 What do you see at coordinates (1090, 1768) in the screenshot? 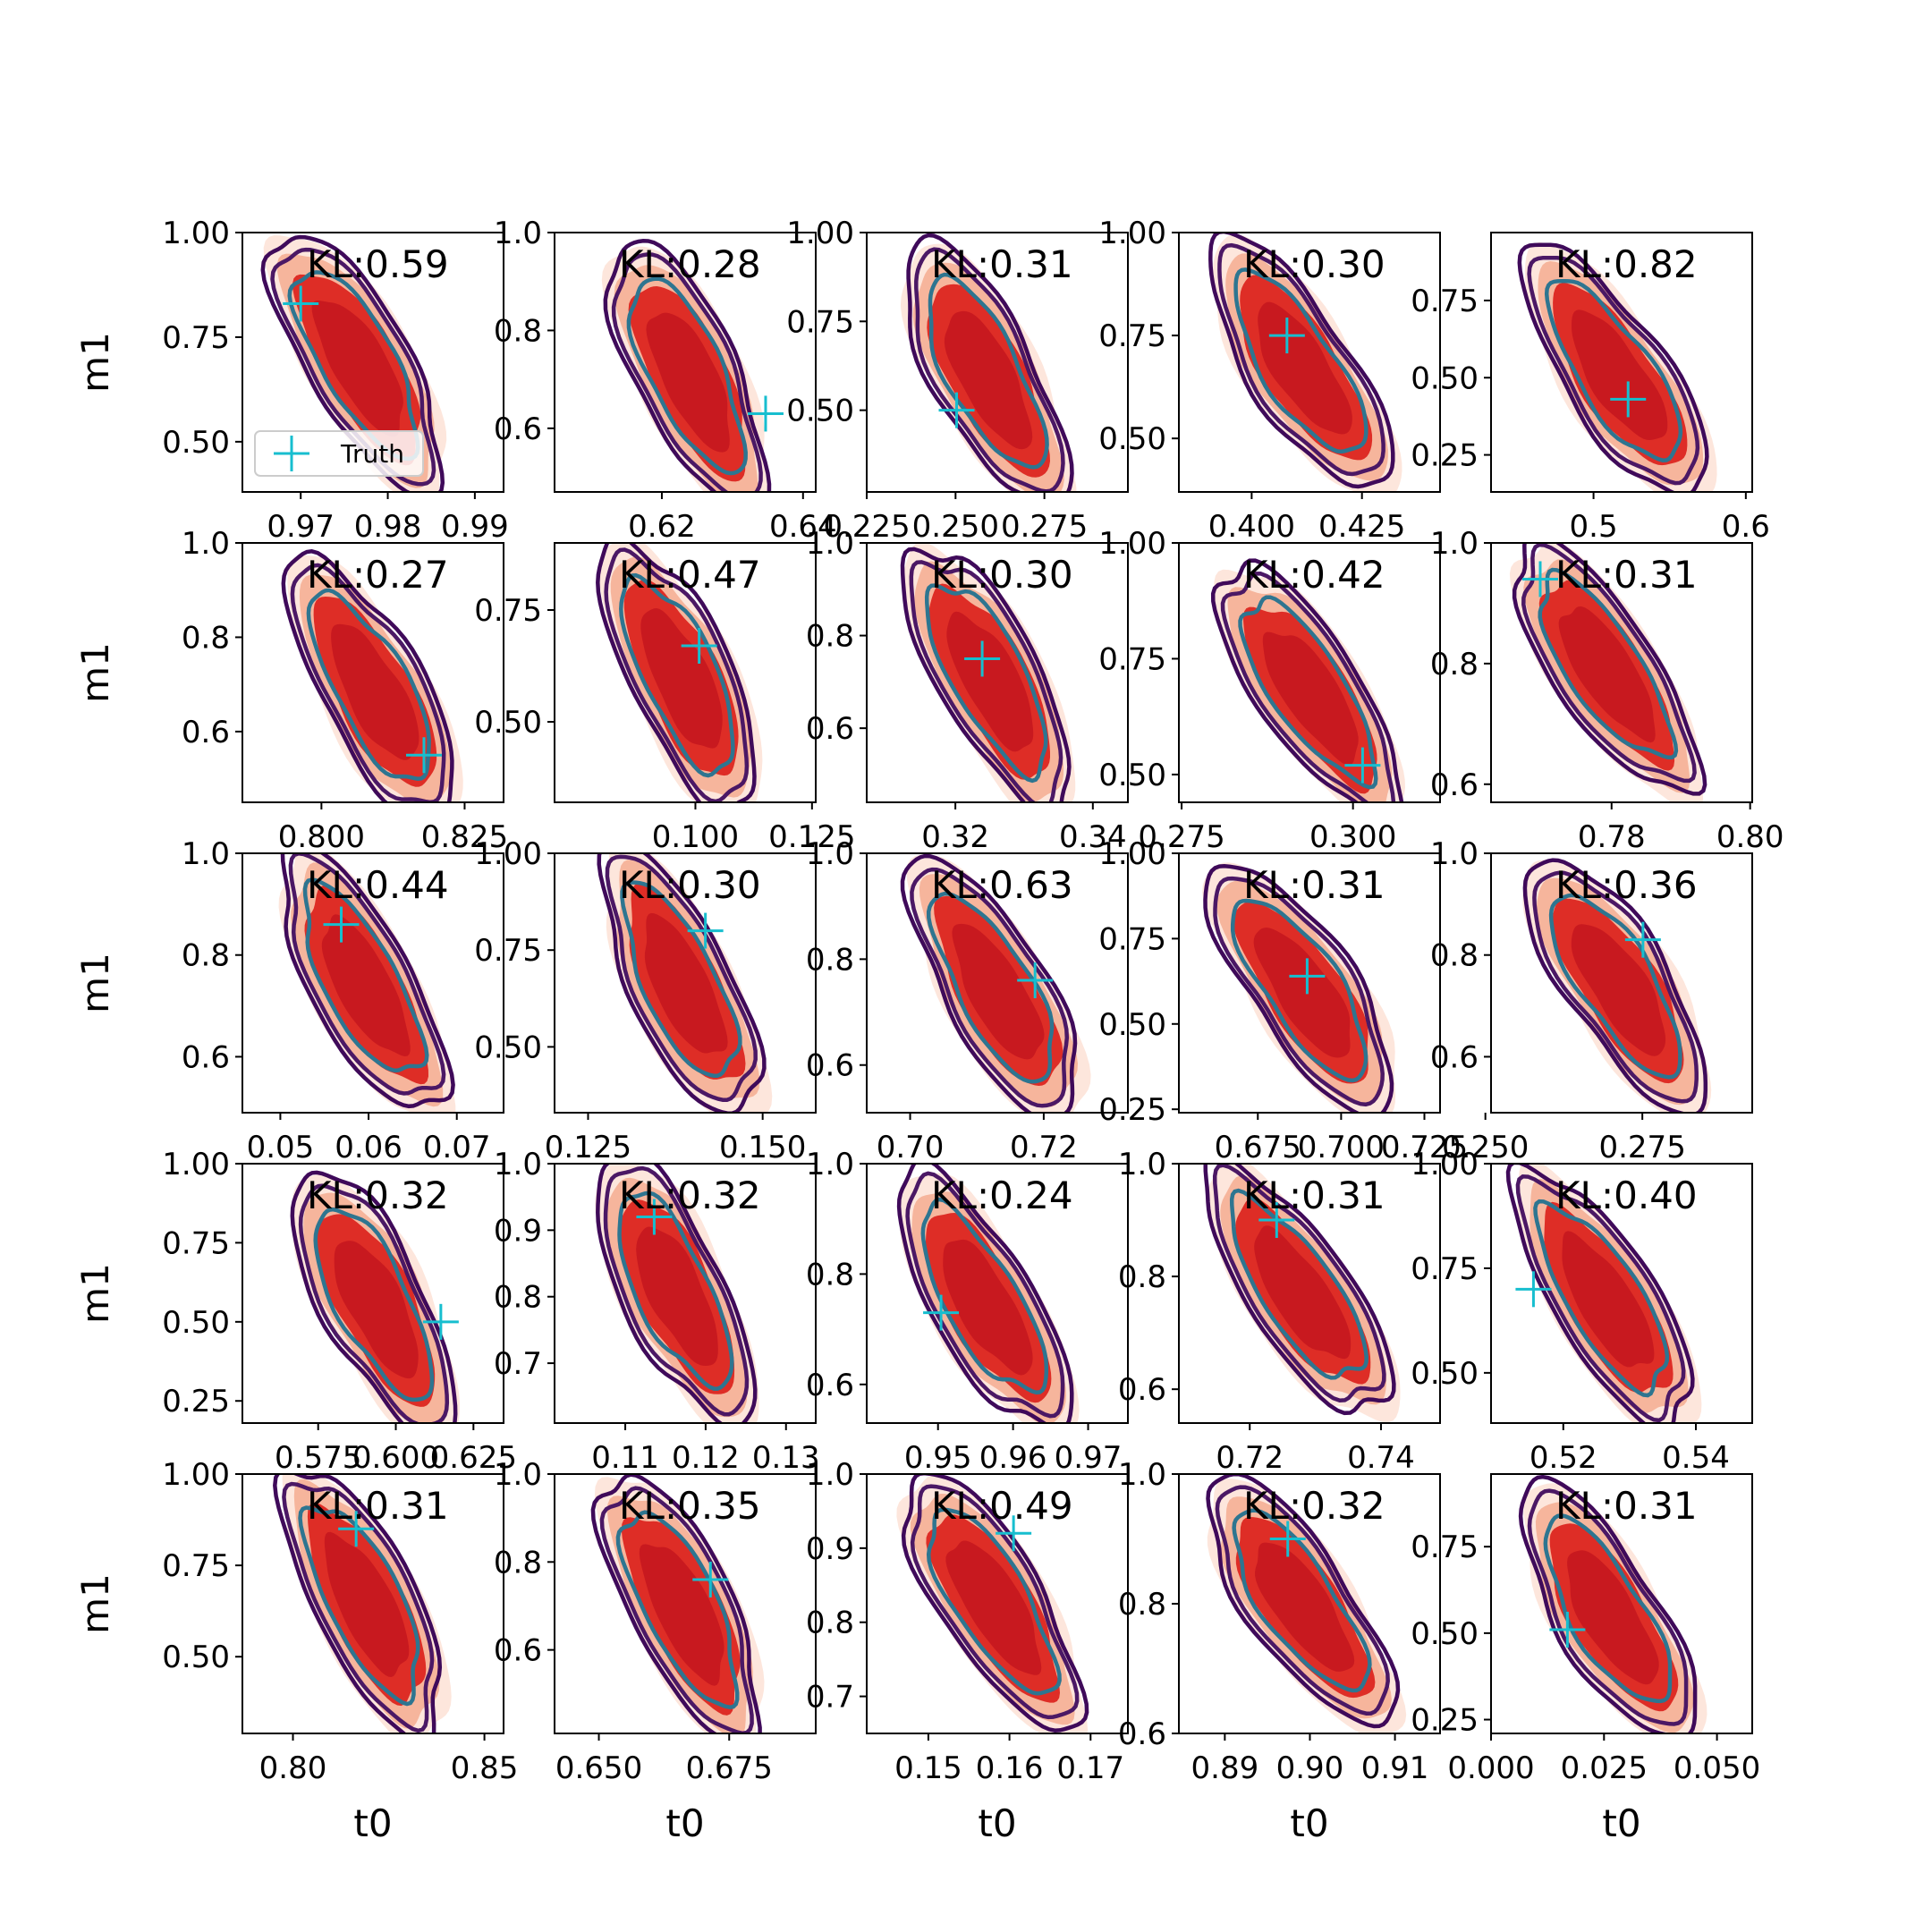
I see `x-tick-label: 0.17` at bounding box center [1090, 1768].